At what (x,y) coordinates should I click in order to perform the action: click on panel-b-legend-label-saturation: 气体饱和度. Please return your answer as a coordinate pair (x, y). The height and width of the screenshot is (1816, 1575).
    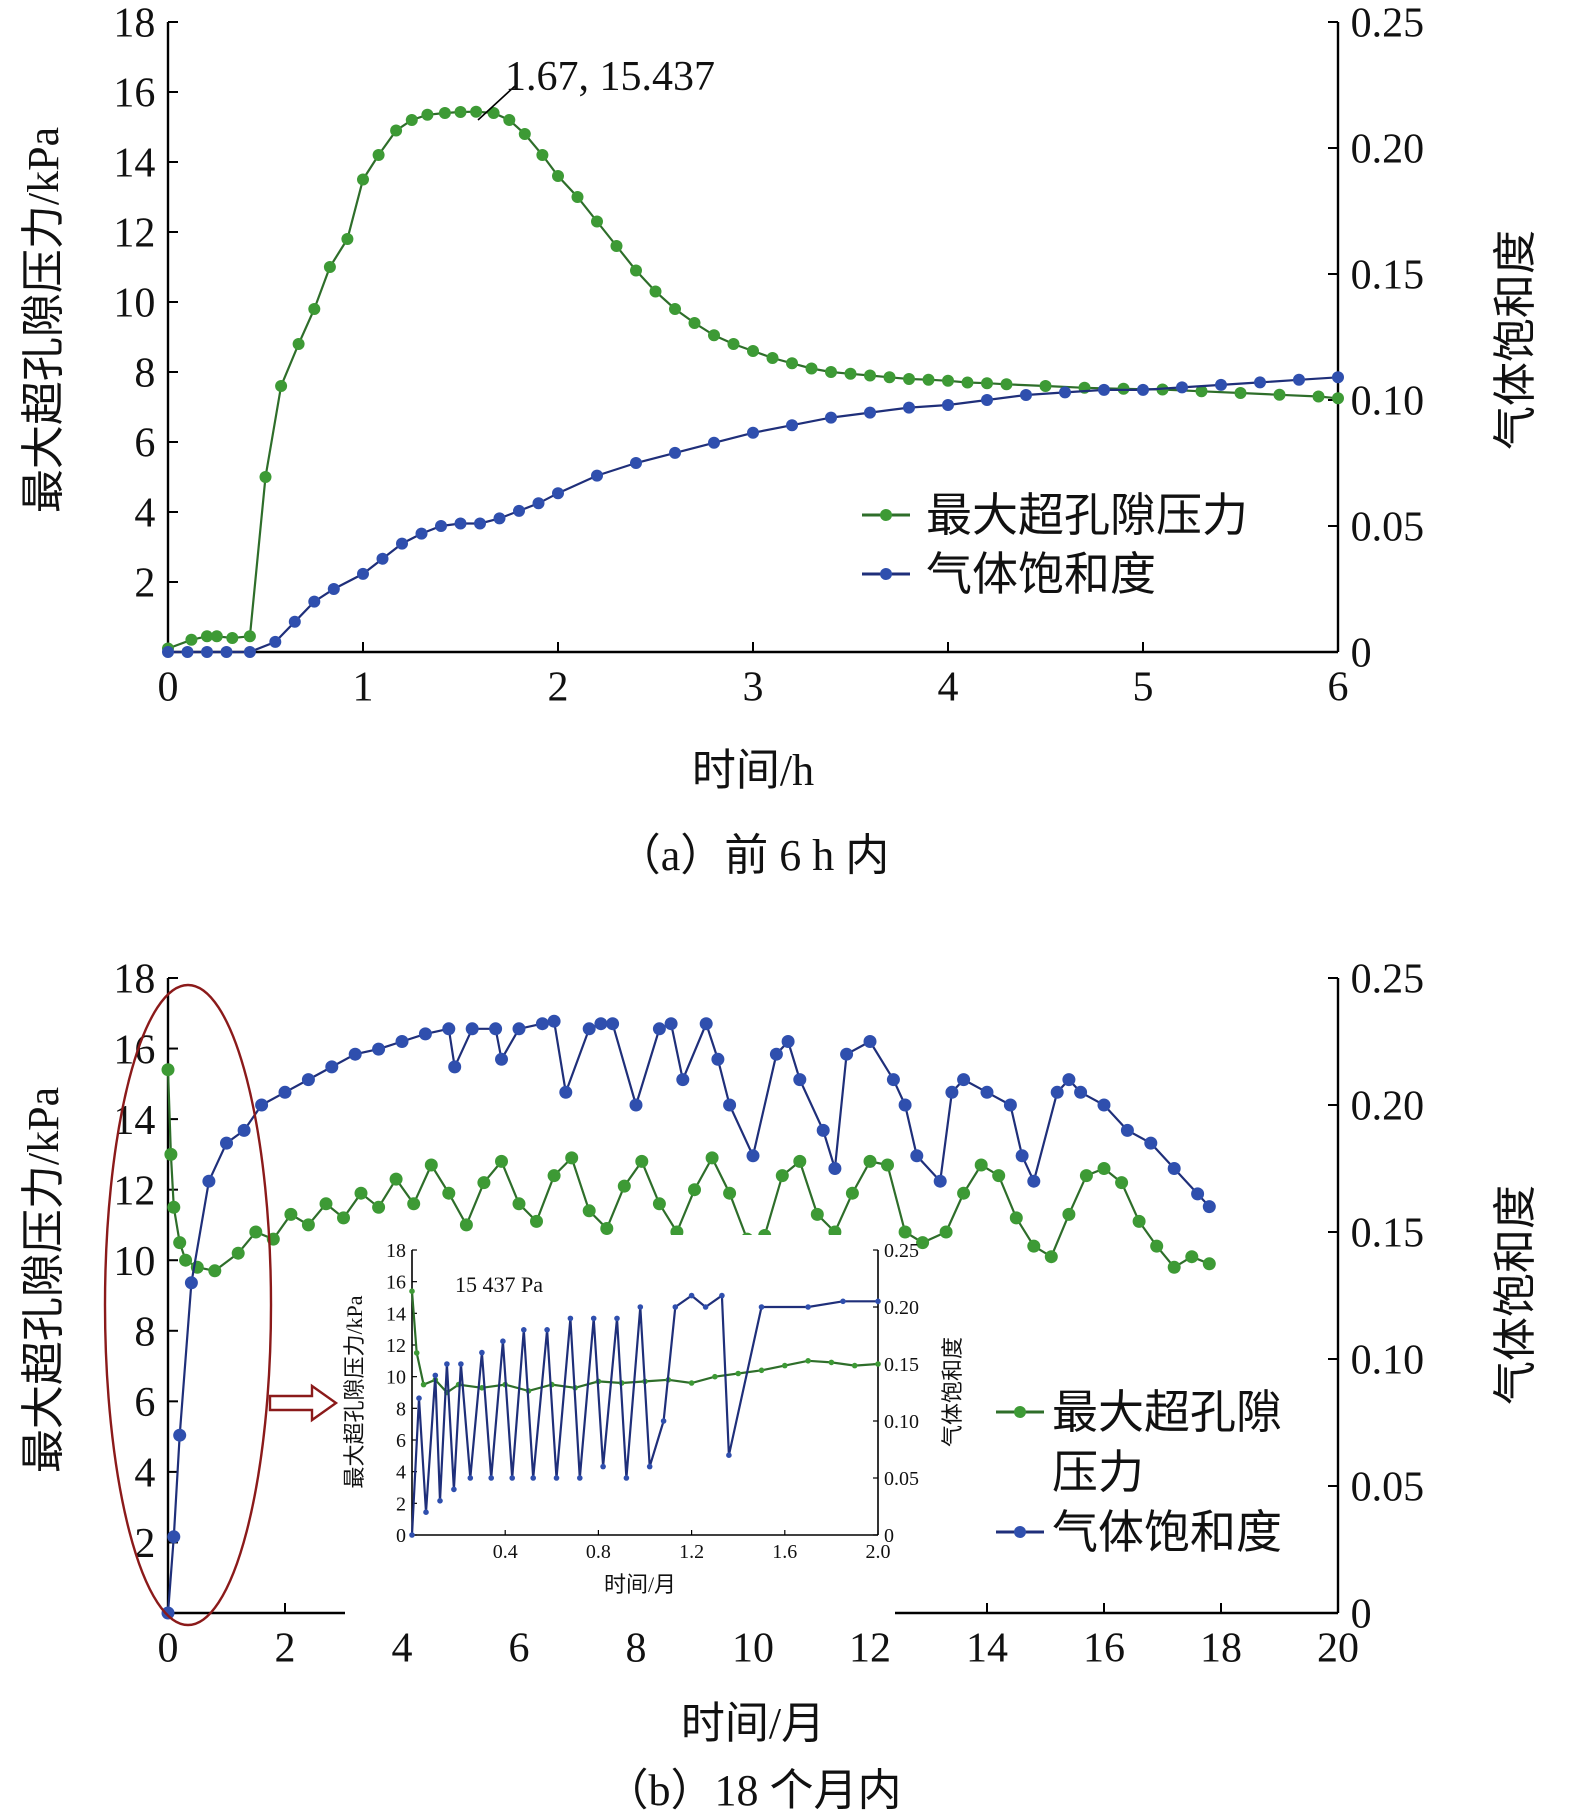
    Looking at the image, I should click on (1167, 1532).